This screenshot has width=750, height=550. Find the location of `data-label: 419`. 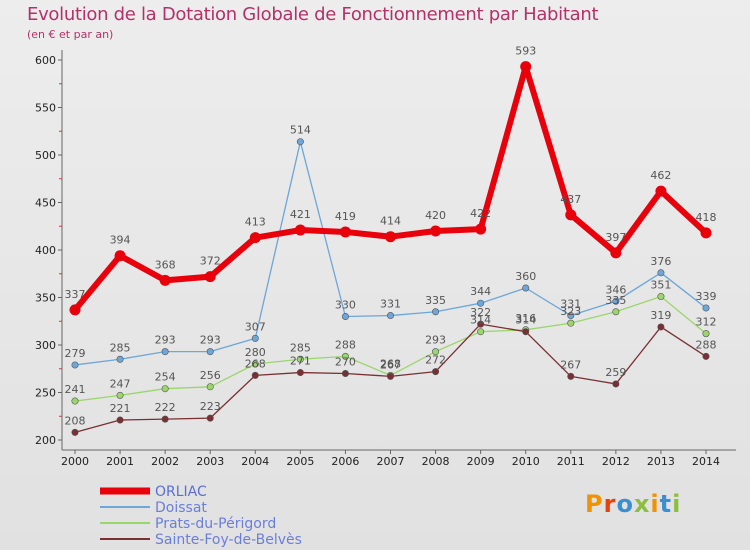

data-label: 419 is located at coordinates (345, 216).